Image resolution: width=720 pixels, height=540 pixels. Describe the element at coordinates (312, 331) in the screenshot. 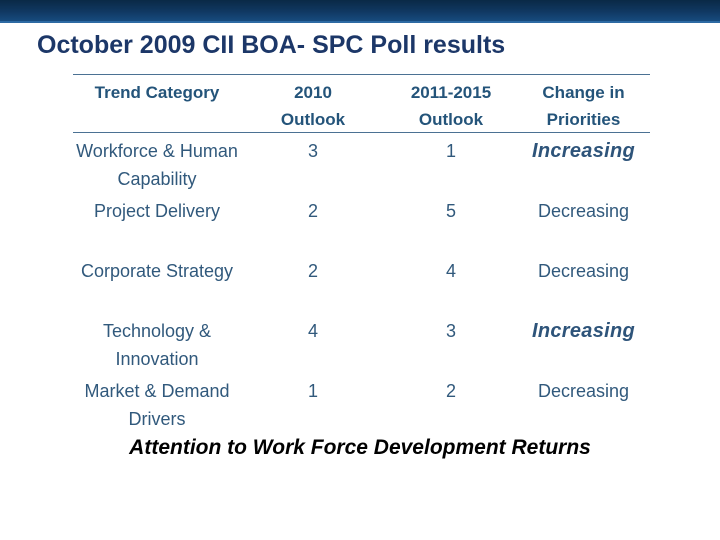

I see `cell-2010-outlook: 4` at that location.